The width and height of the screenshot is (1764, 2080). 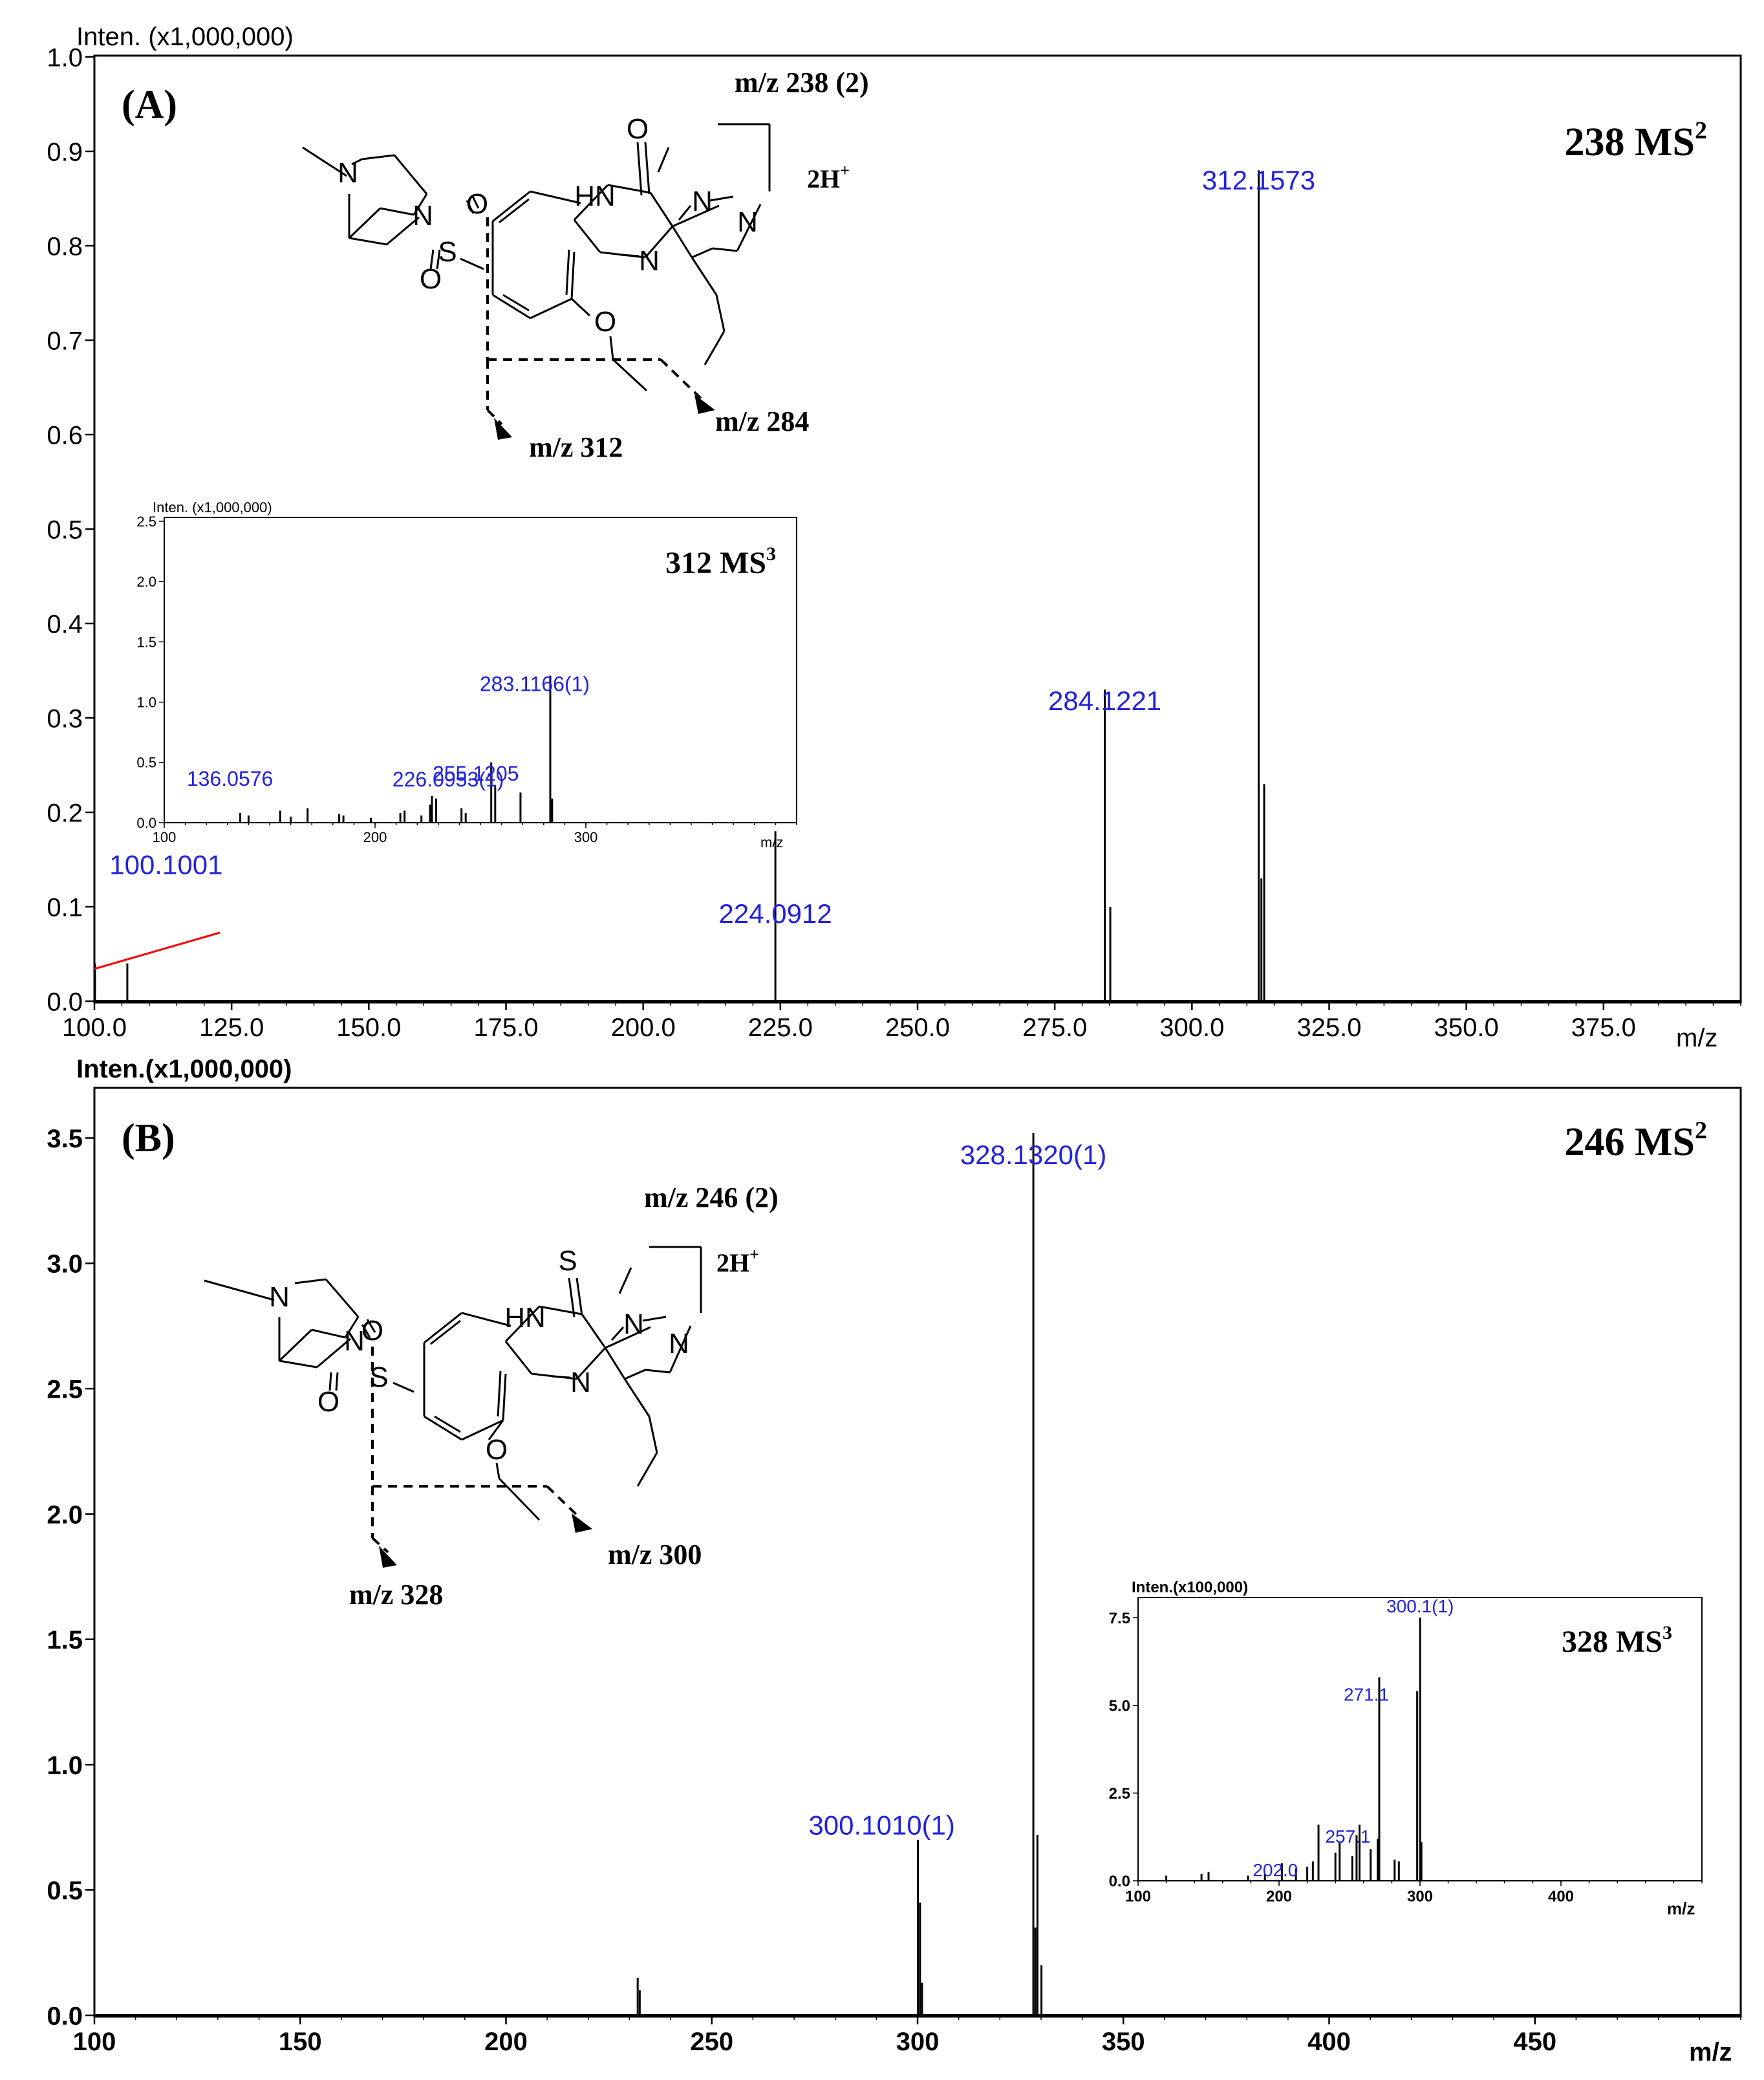 What do you see at coordinates (1328, 1027) in the screenshot?
I see `panel-a-x-tick-label: 325.0` at bounding box center [1328, 1027].